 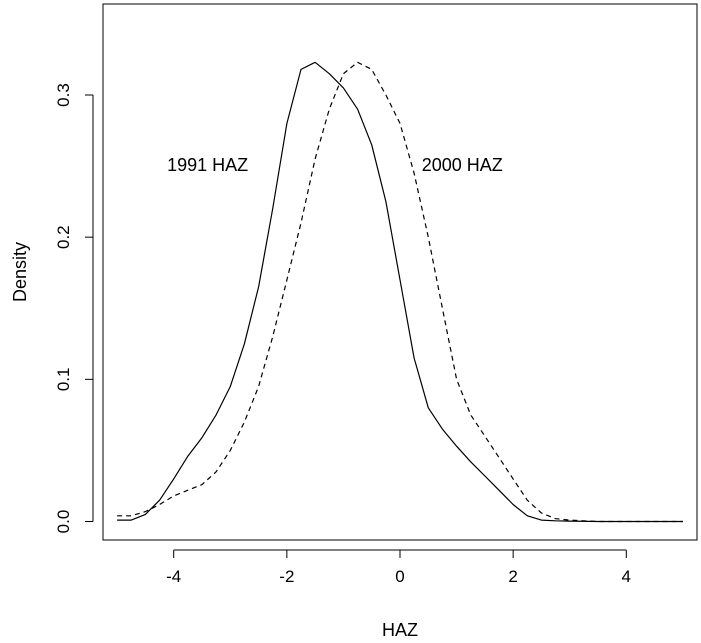 I want to click on x-axis: -4 -2 0 2 4, so click(x=398, y=567).